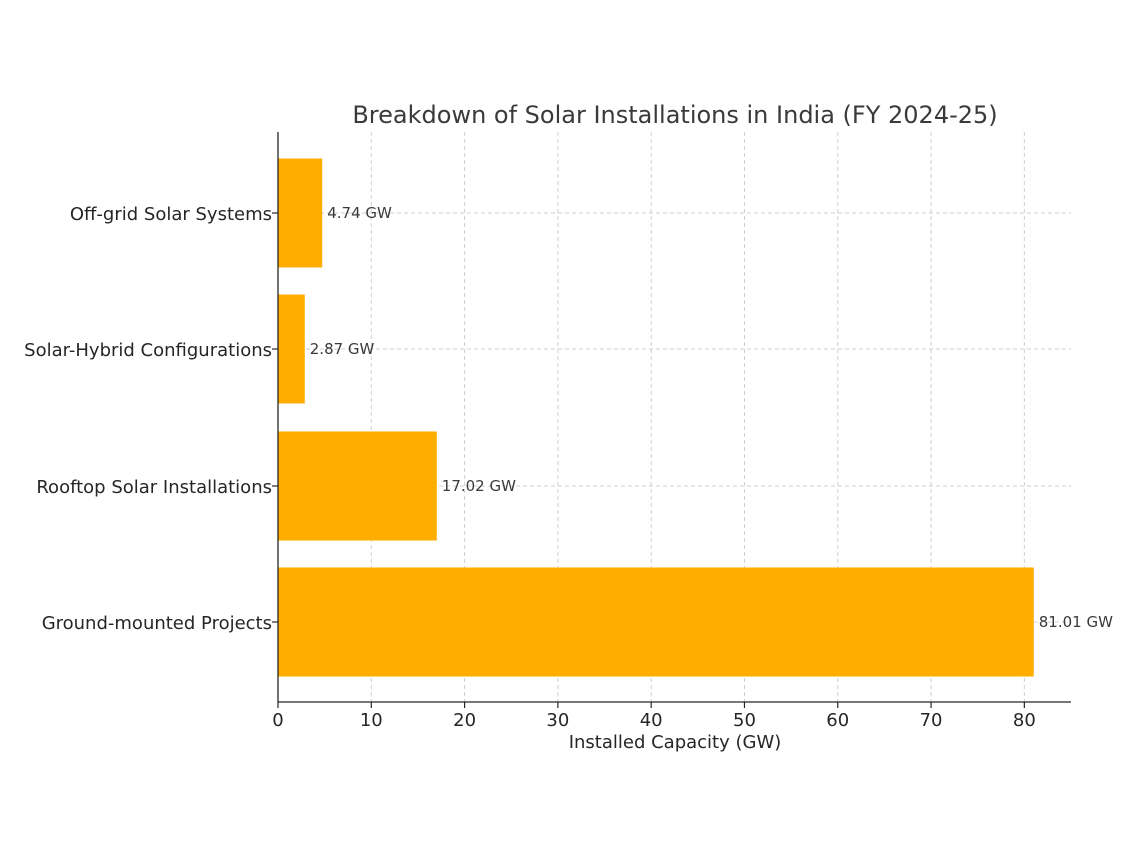 This screenshot has width=1128, height=856. What do you see at coordinates (371, 720) in the screenshot?
I see `x-tick-label: 10` at bounding box center [371, 720].